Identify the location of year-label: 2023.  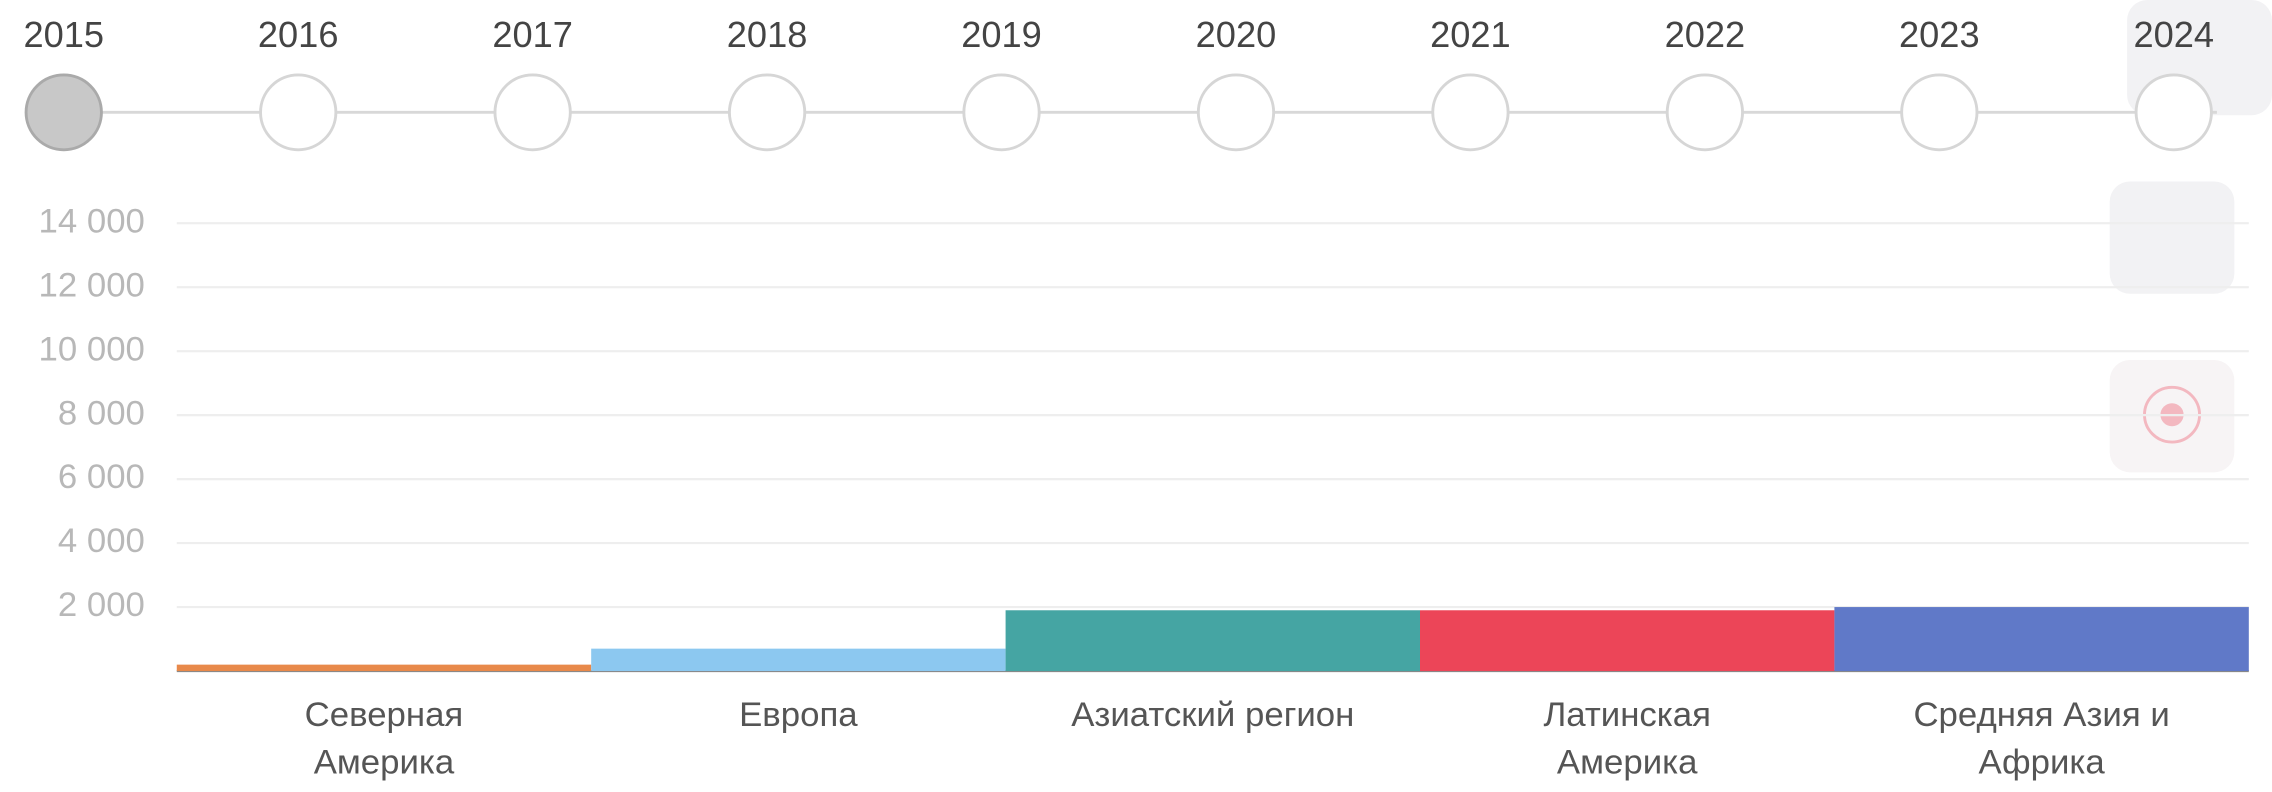
(1939, 34).